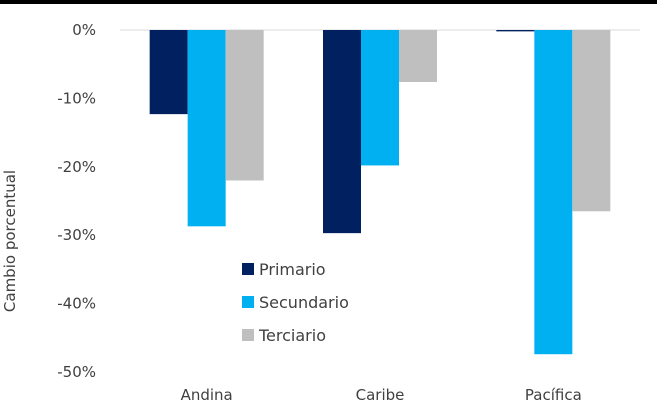 The image size is (657, 414). I want to click on bar-secundario-andina, so click(206, 128).